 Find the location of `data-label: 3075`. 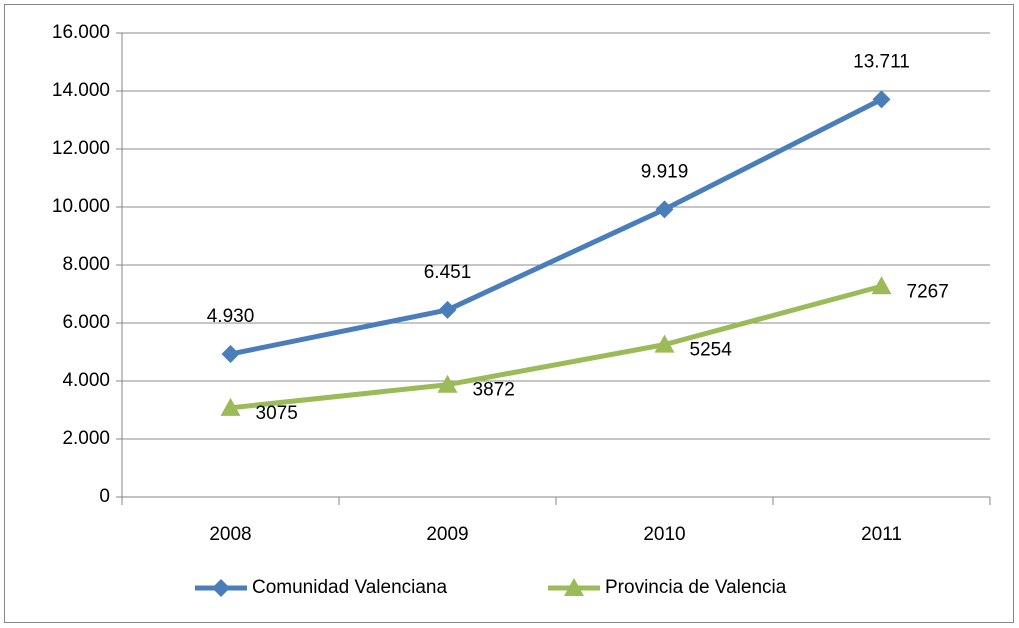

data-label: 3075 is located at coordinates (277, 413).